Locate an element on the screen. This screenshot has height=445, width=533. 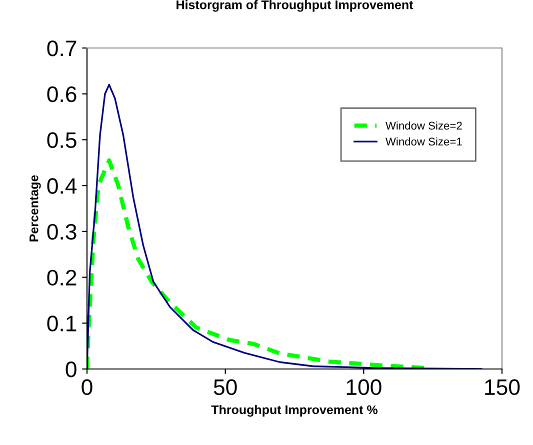
y-axis-title: Percentage is located at coordinates (35, 208).